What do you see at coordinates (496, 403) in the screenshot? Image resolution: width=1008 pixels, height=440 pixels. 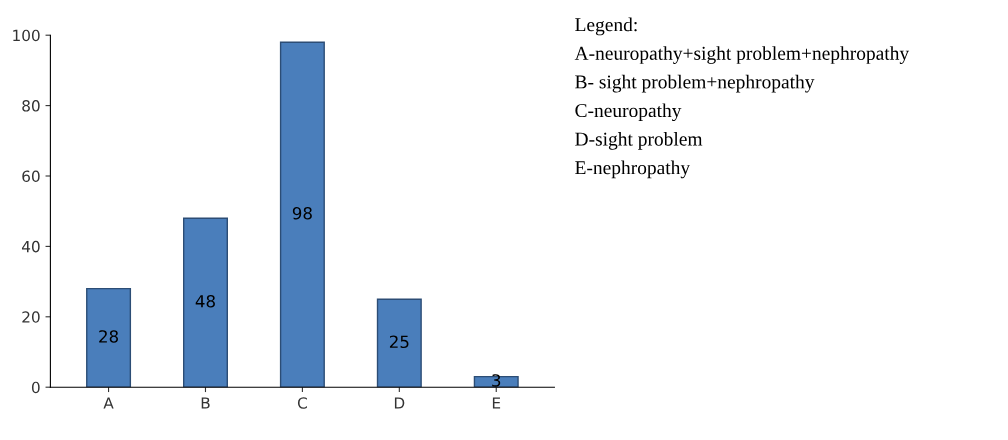 I see `x-tick-label: E` at bounding box center [496, 403].